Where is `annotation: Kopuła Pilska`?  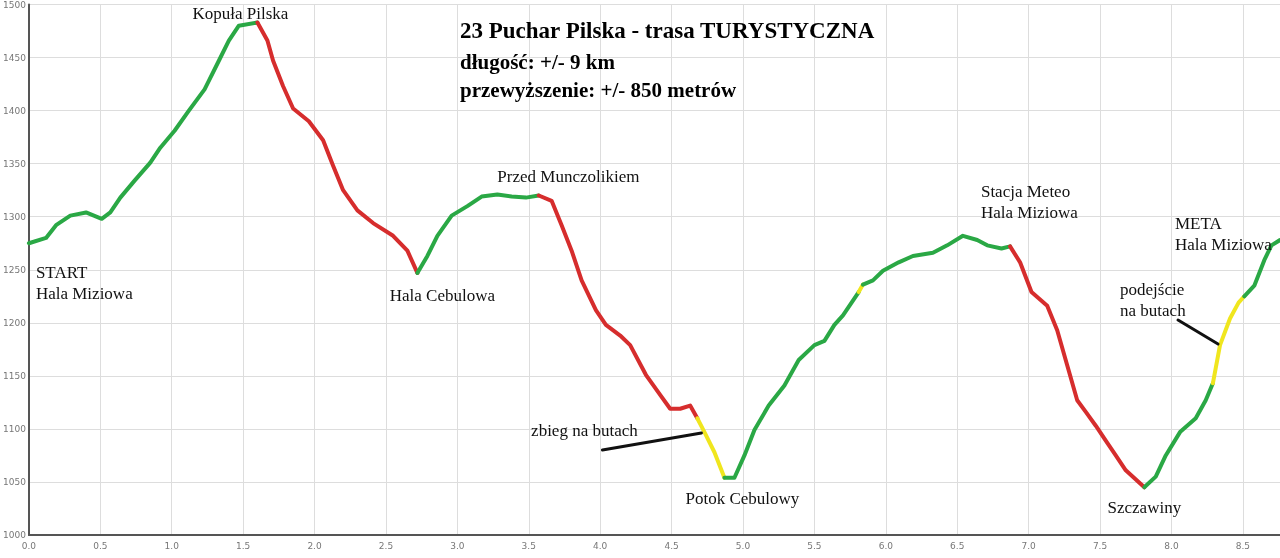 annotation: Kopuła Pilska is located at coordinates (240, 14).